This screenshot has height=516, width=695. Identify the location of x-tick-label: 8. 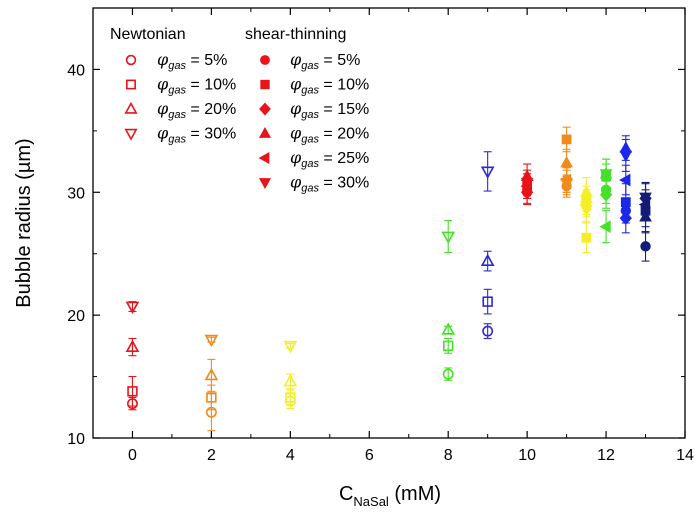
(448, 455).